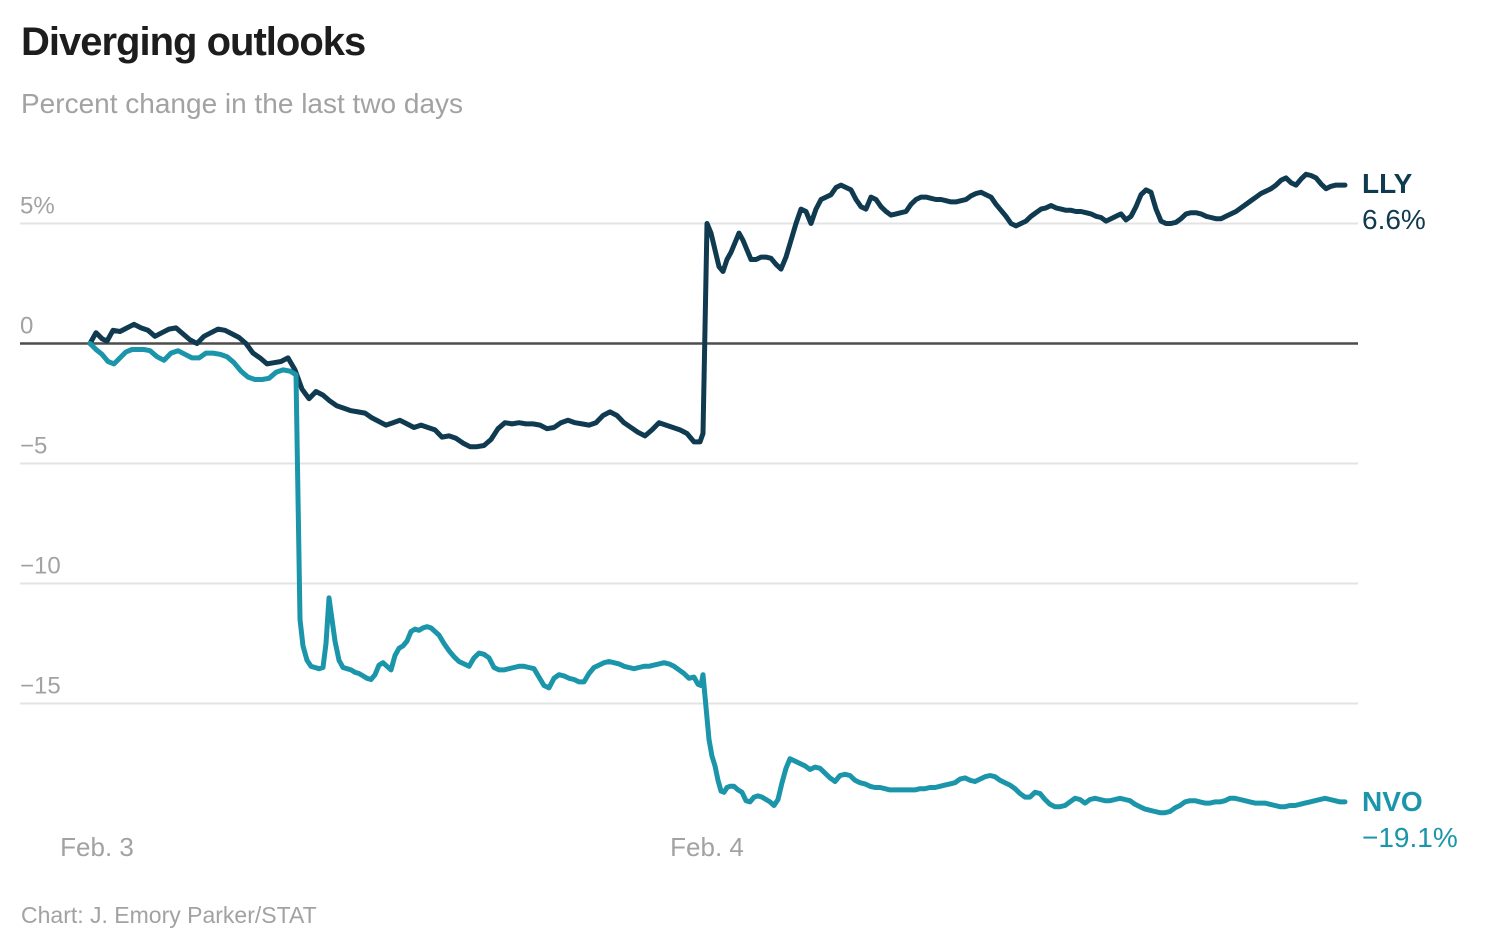 The width and height of the screenshot is (1506, 952). What do you see at coordinates (40, 566) in the screenshot?
I see `y-tick-label--10: −10` at bounding box center [40, 566].